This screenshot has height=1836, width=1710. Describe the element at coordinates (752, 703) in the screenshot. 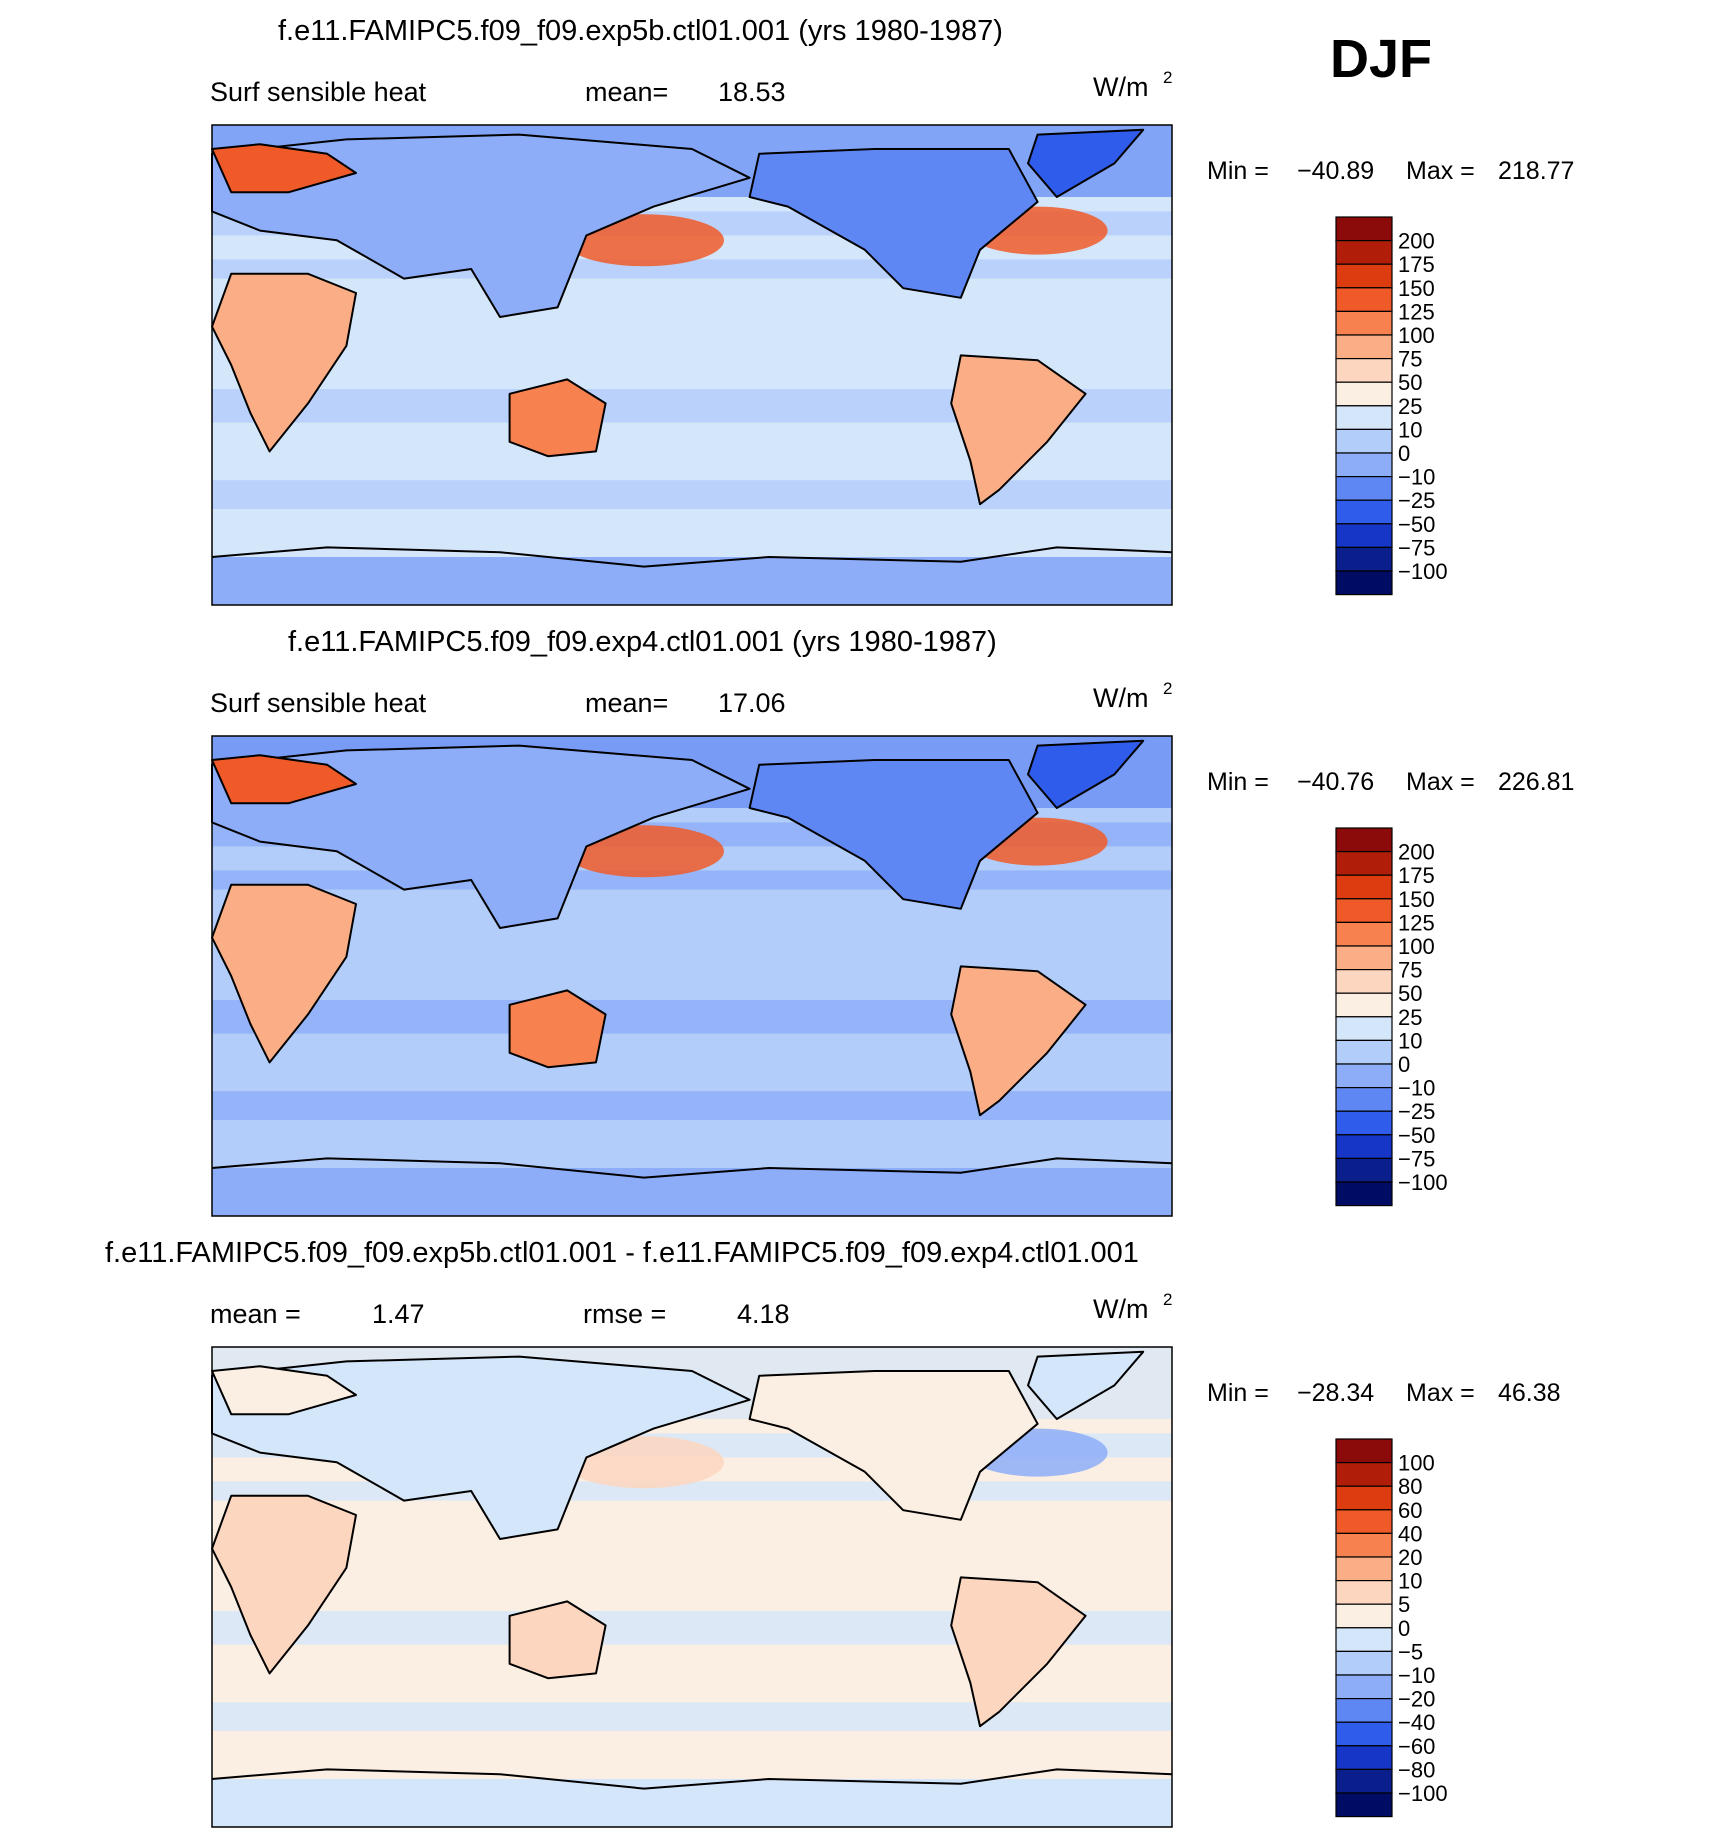

I see `mean-value: 17.06` at that location.